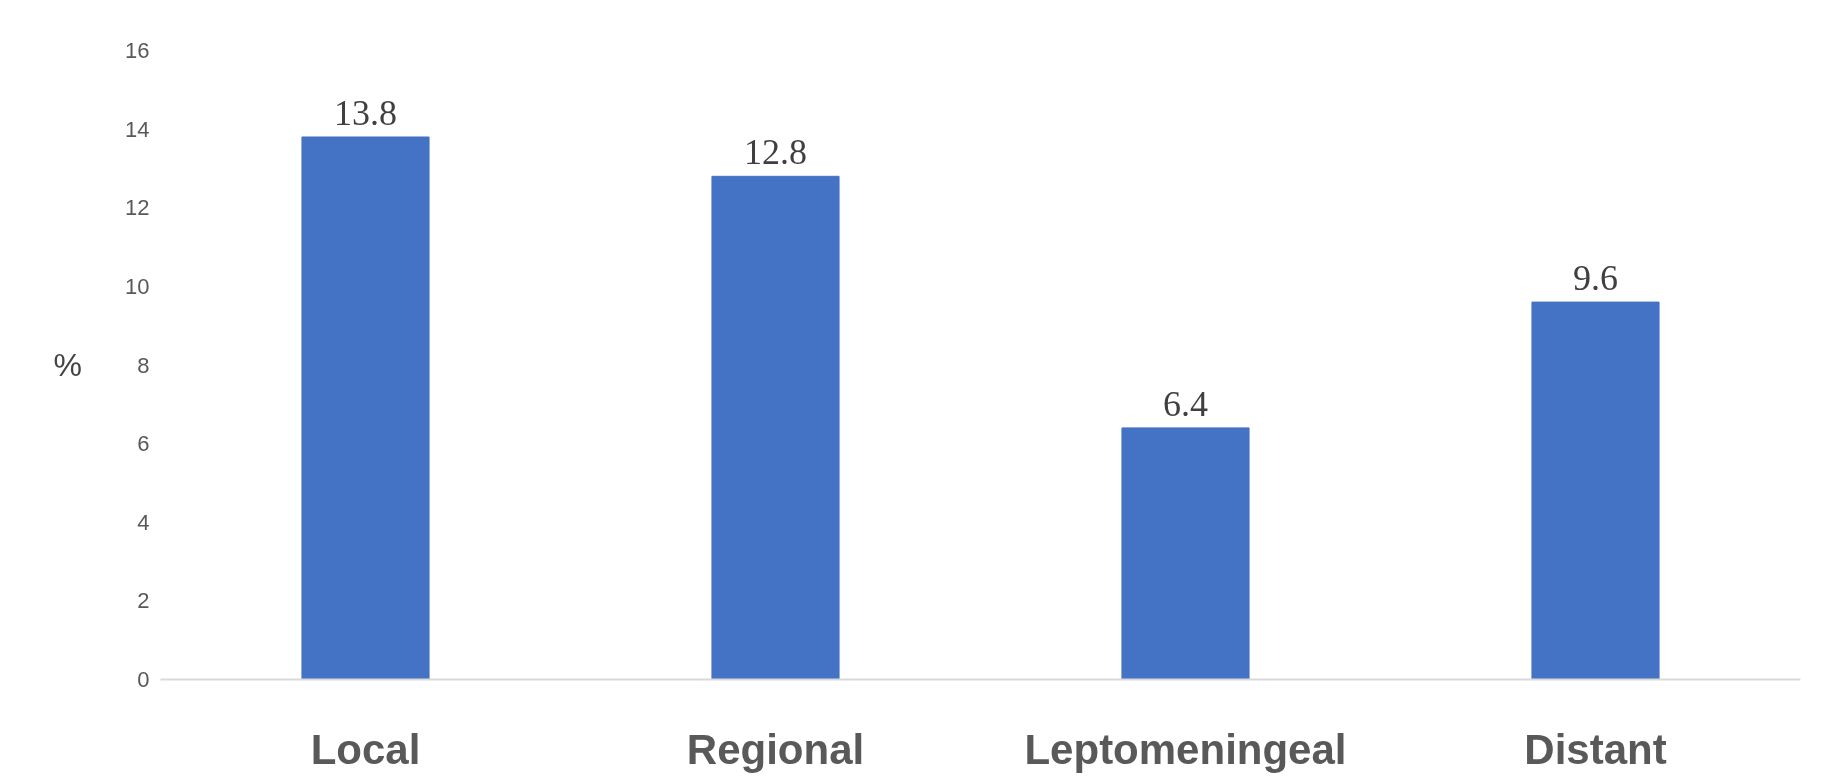 The height and width of the screenshot is (779, 1842). What do you see at coordinates (137, 50) in the screenshot?
I see `y-tick-label: 16` at bounding box center [137, 50].